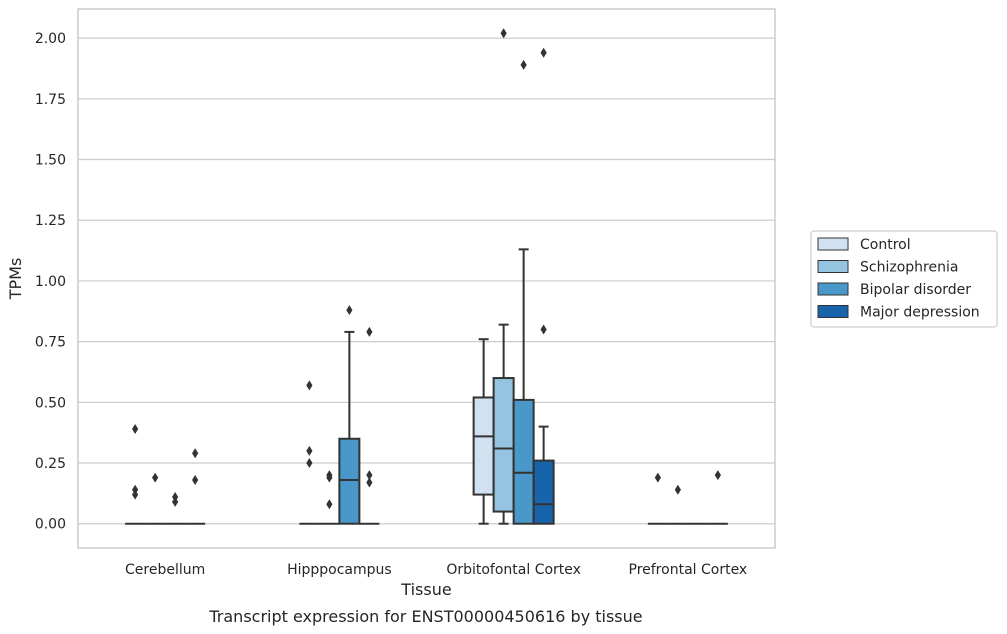  Describe the element at coordinates (909, 268) in the screenshot. I see `legend-label: Schizophrenia` at that location.